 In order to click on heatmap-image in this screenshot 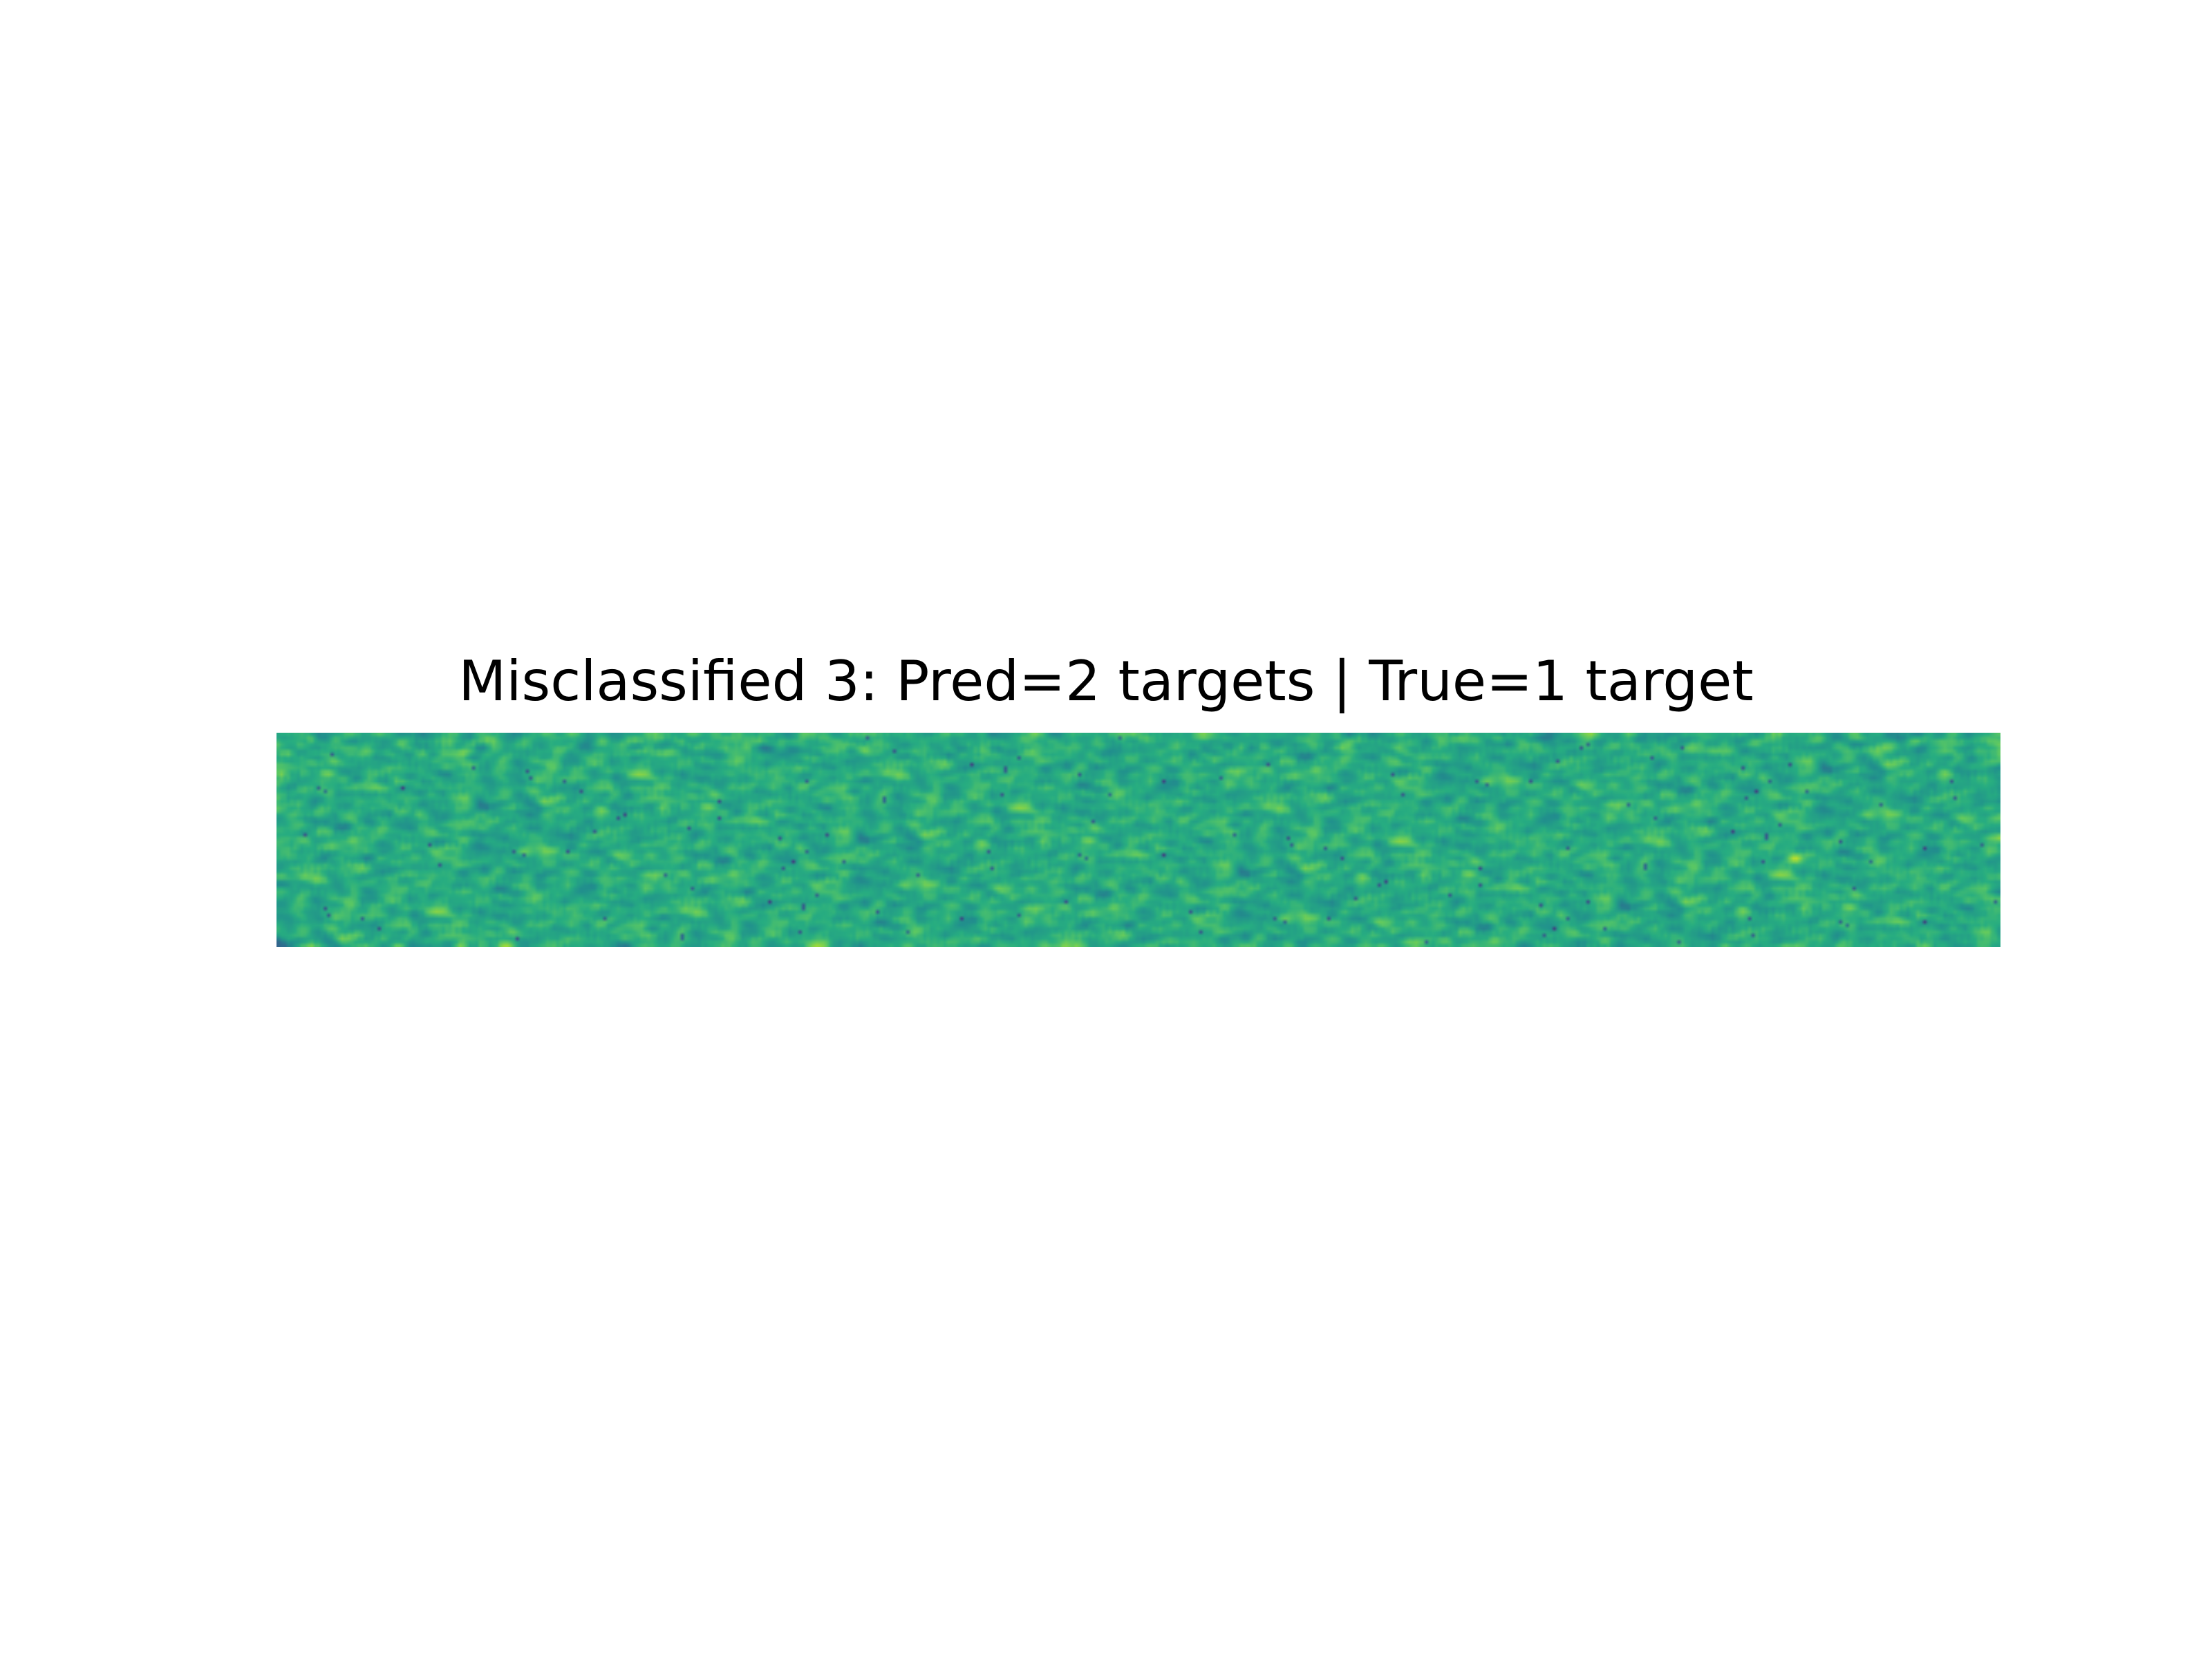, I will do `click(1138, 840)`.